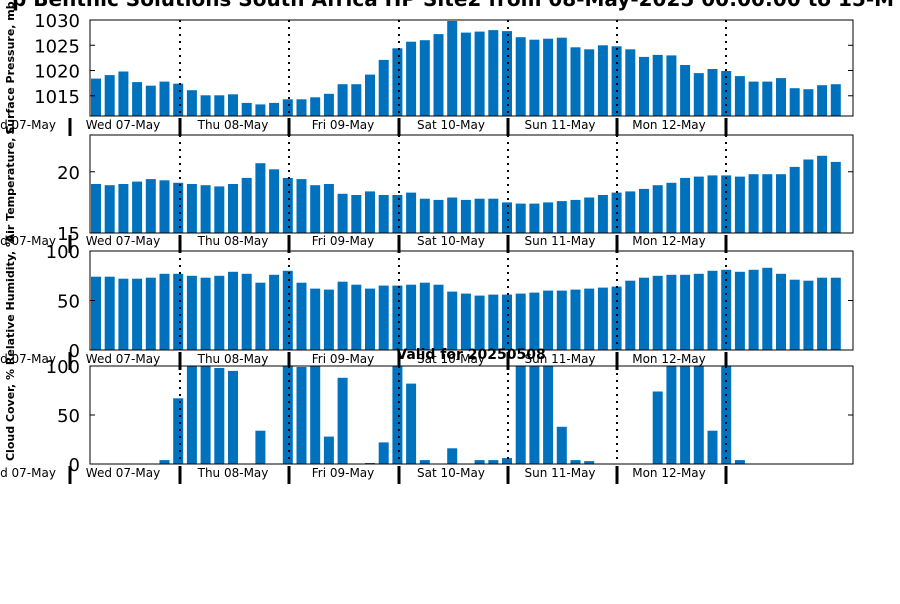 The height and width of the screenshot is (604, 900). What do you see at coordinates (68, 173) in the screenshot?
I see `ytick-label: 20` at bounding box center [68, 173].